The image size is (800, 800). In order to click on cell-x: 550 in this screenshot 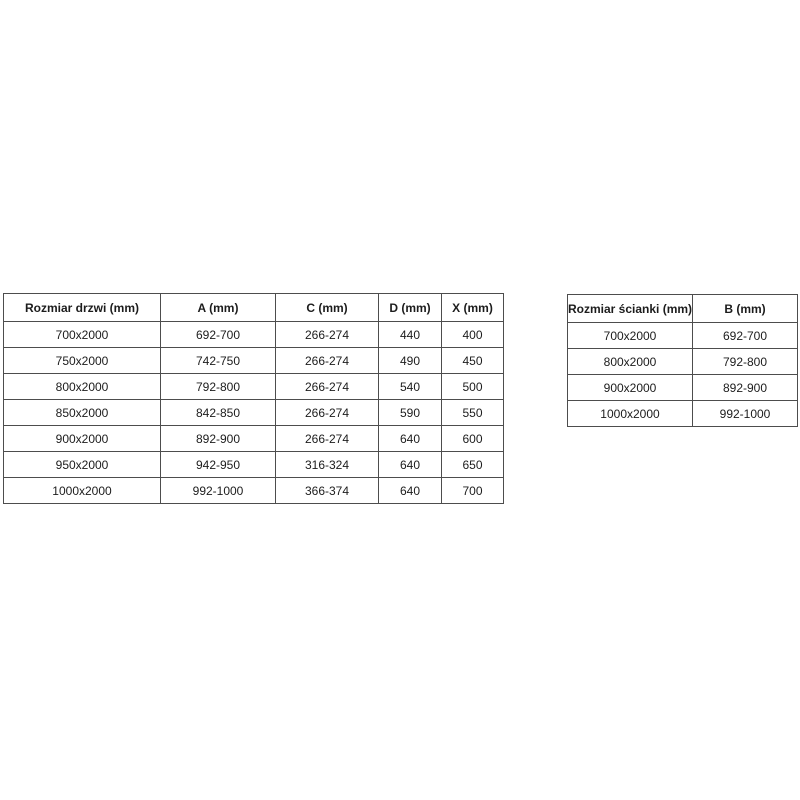, I will do `click(472, 412)`.